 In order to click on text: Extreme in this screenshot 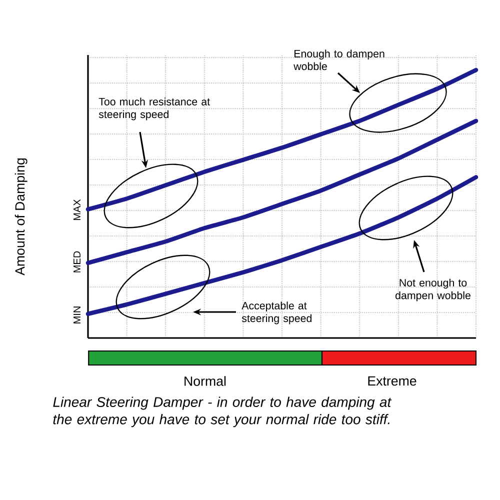, I will do `click(392, 381)`.